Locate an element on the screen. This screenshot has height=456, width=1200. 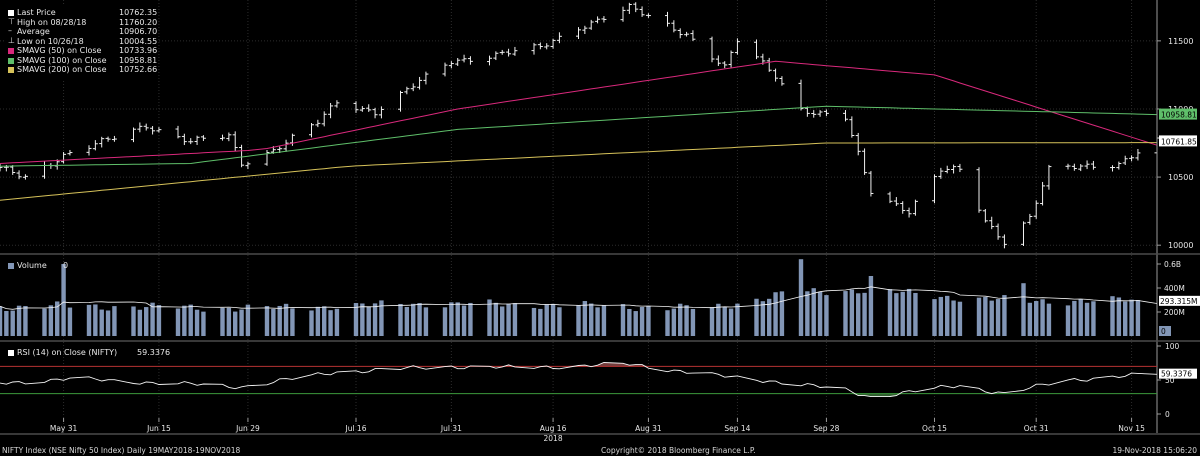
x-axis-label: Sep 28 is located at coordinates (826, 428).